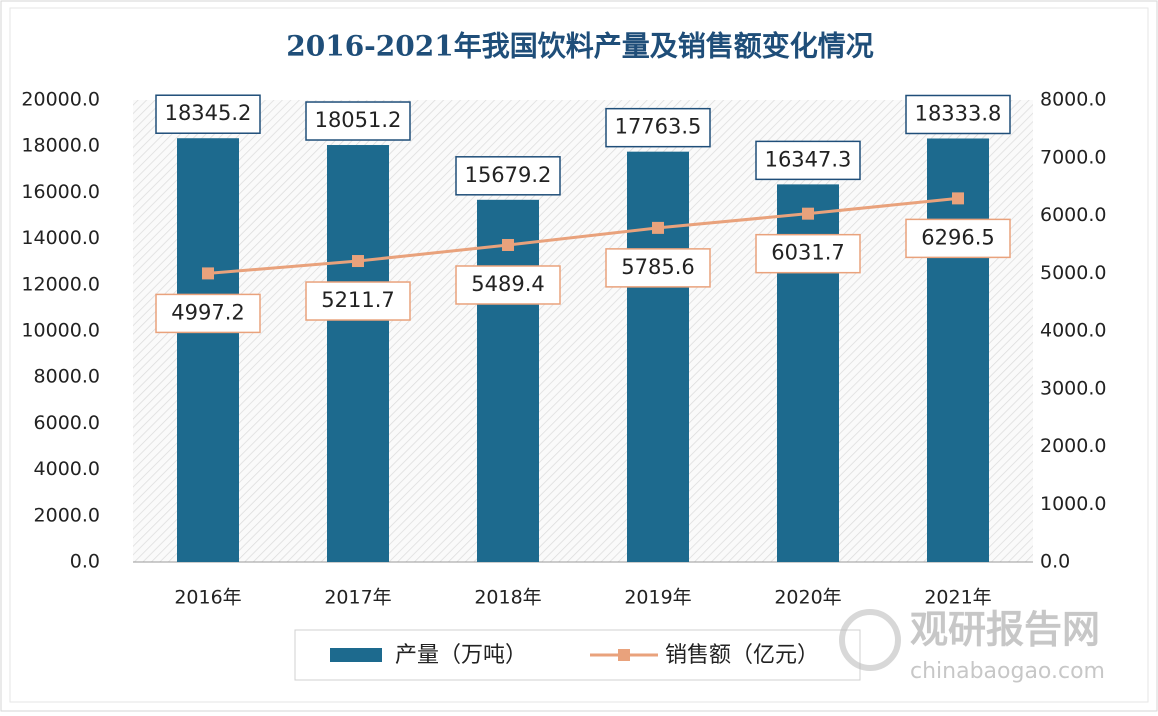  Describe the element at coordinates (1073, 273) in the screenshot. I see `y2-tick-label: 5000.0` at that location.